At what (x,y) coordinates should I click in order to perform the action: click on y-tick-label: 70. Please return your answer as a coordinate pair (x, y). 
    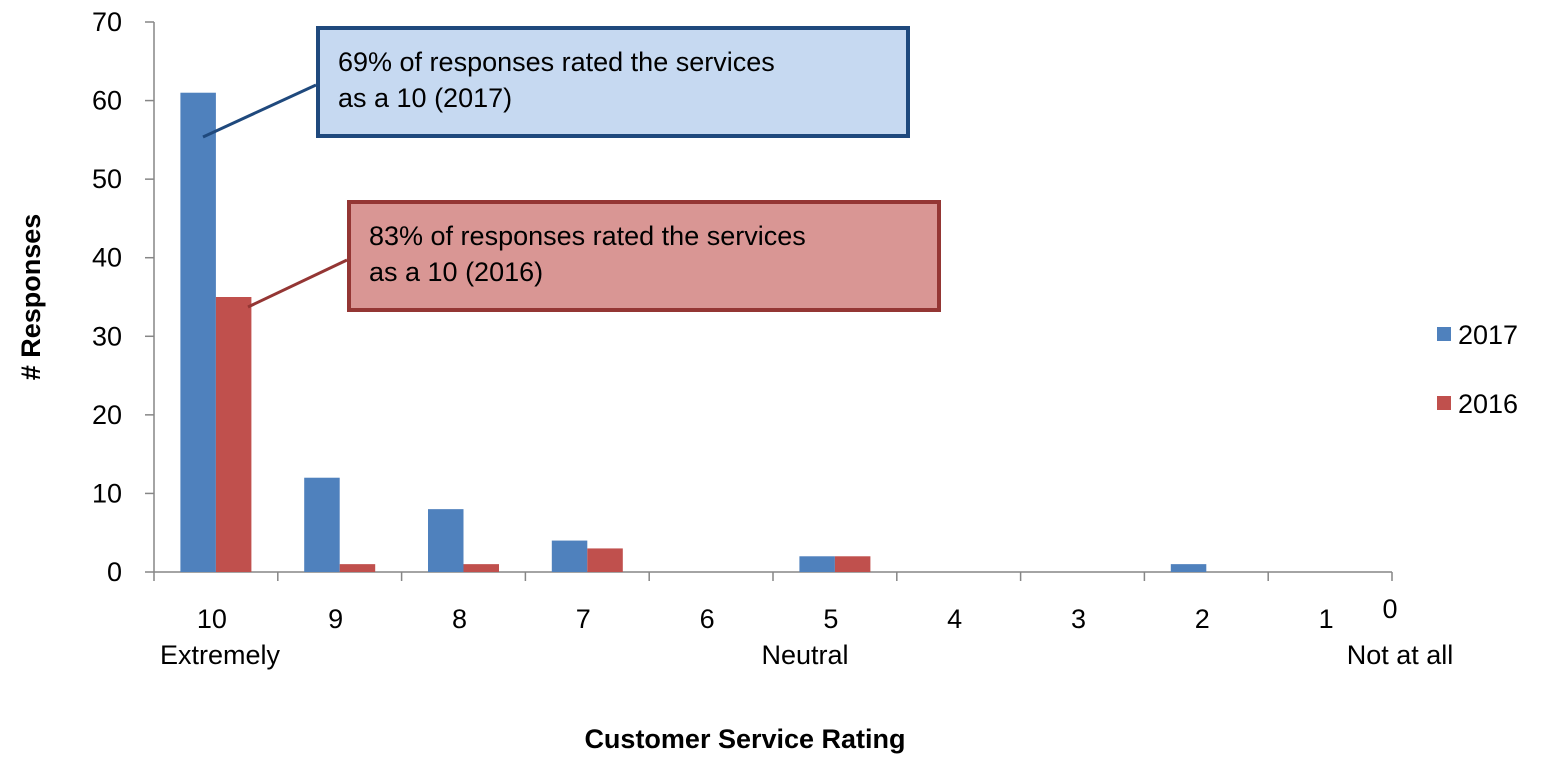
    Looking at the image, I should click on (107, 22).